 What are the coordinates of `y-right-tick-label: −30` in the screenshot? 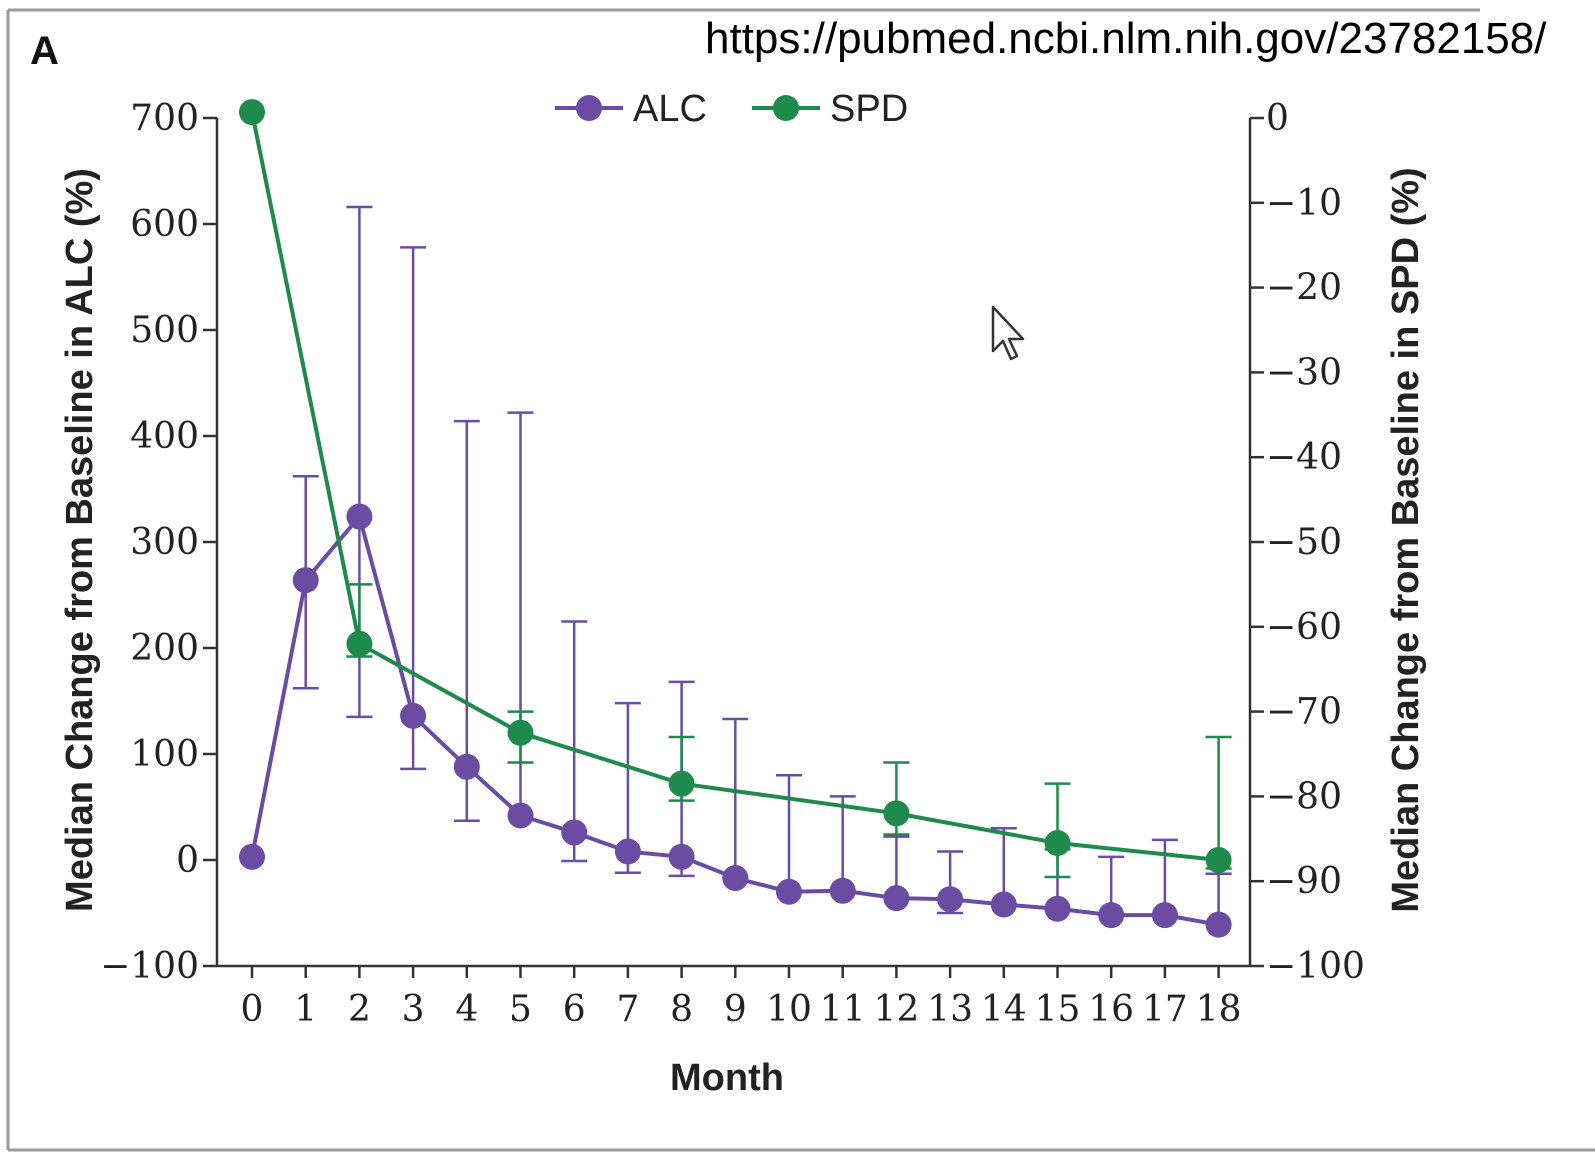 It's located at (1304, 372).